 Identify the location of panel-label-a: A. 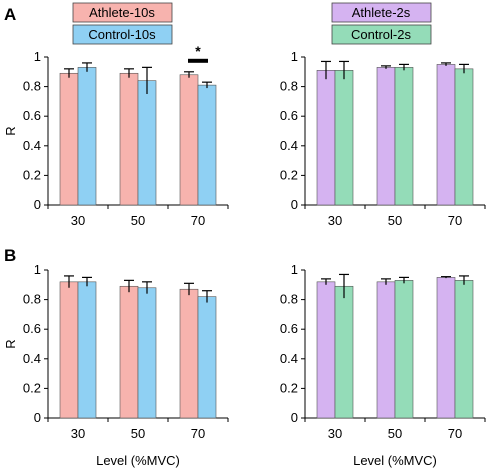
(10, 14).